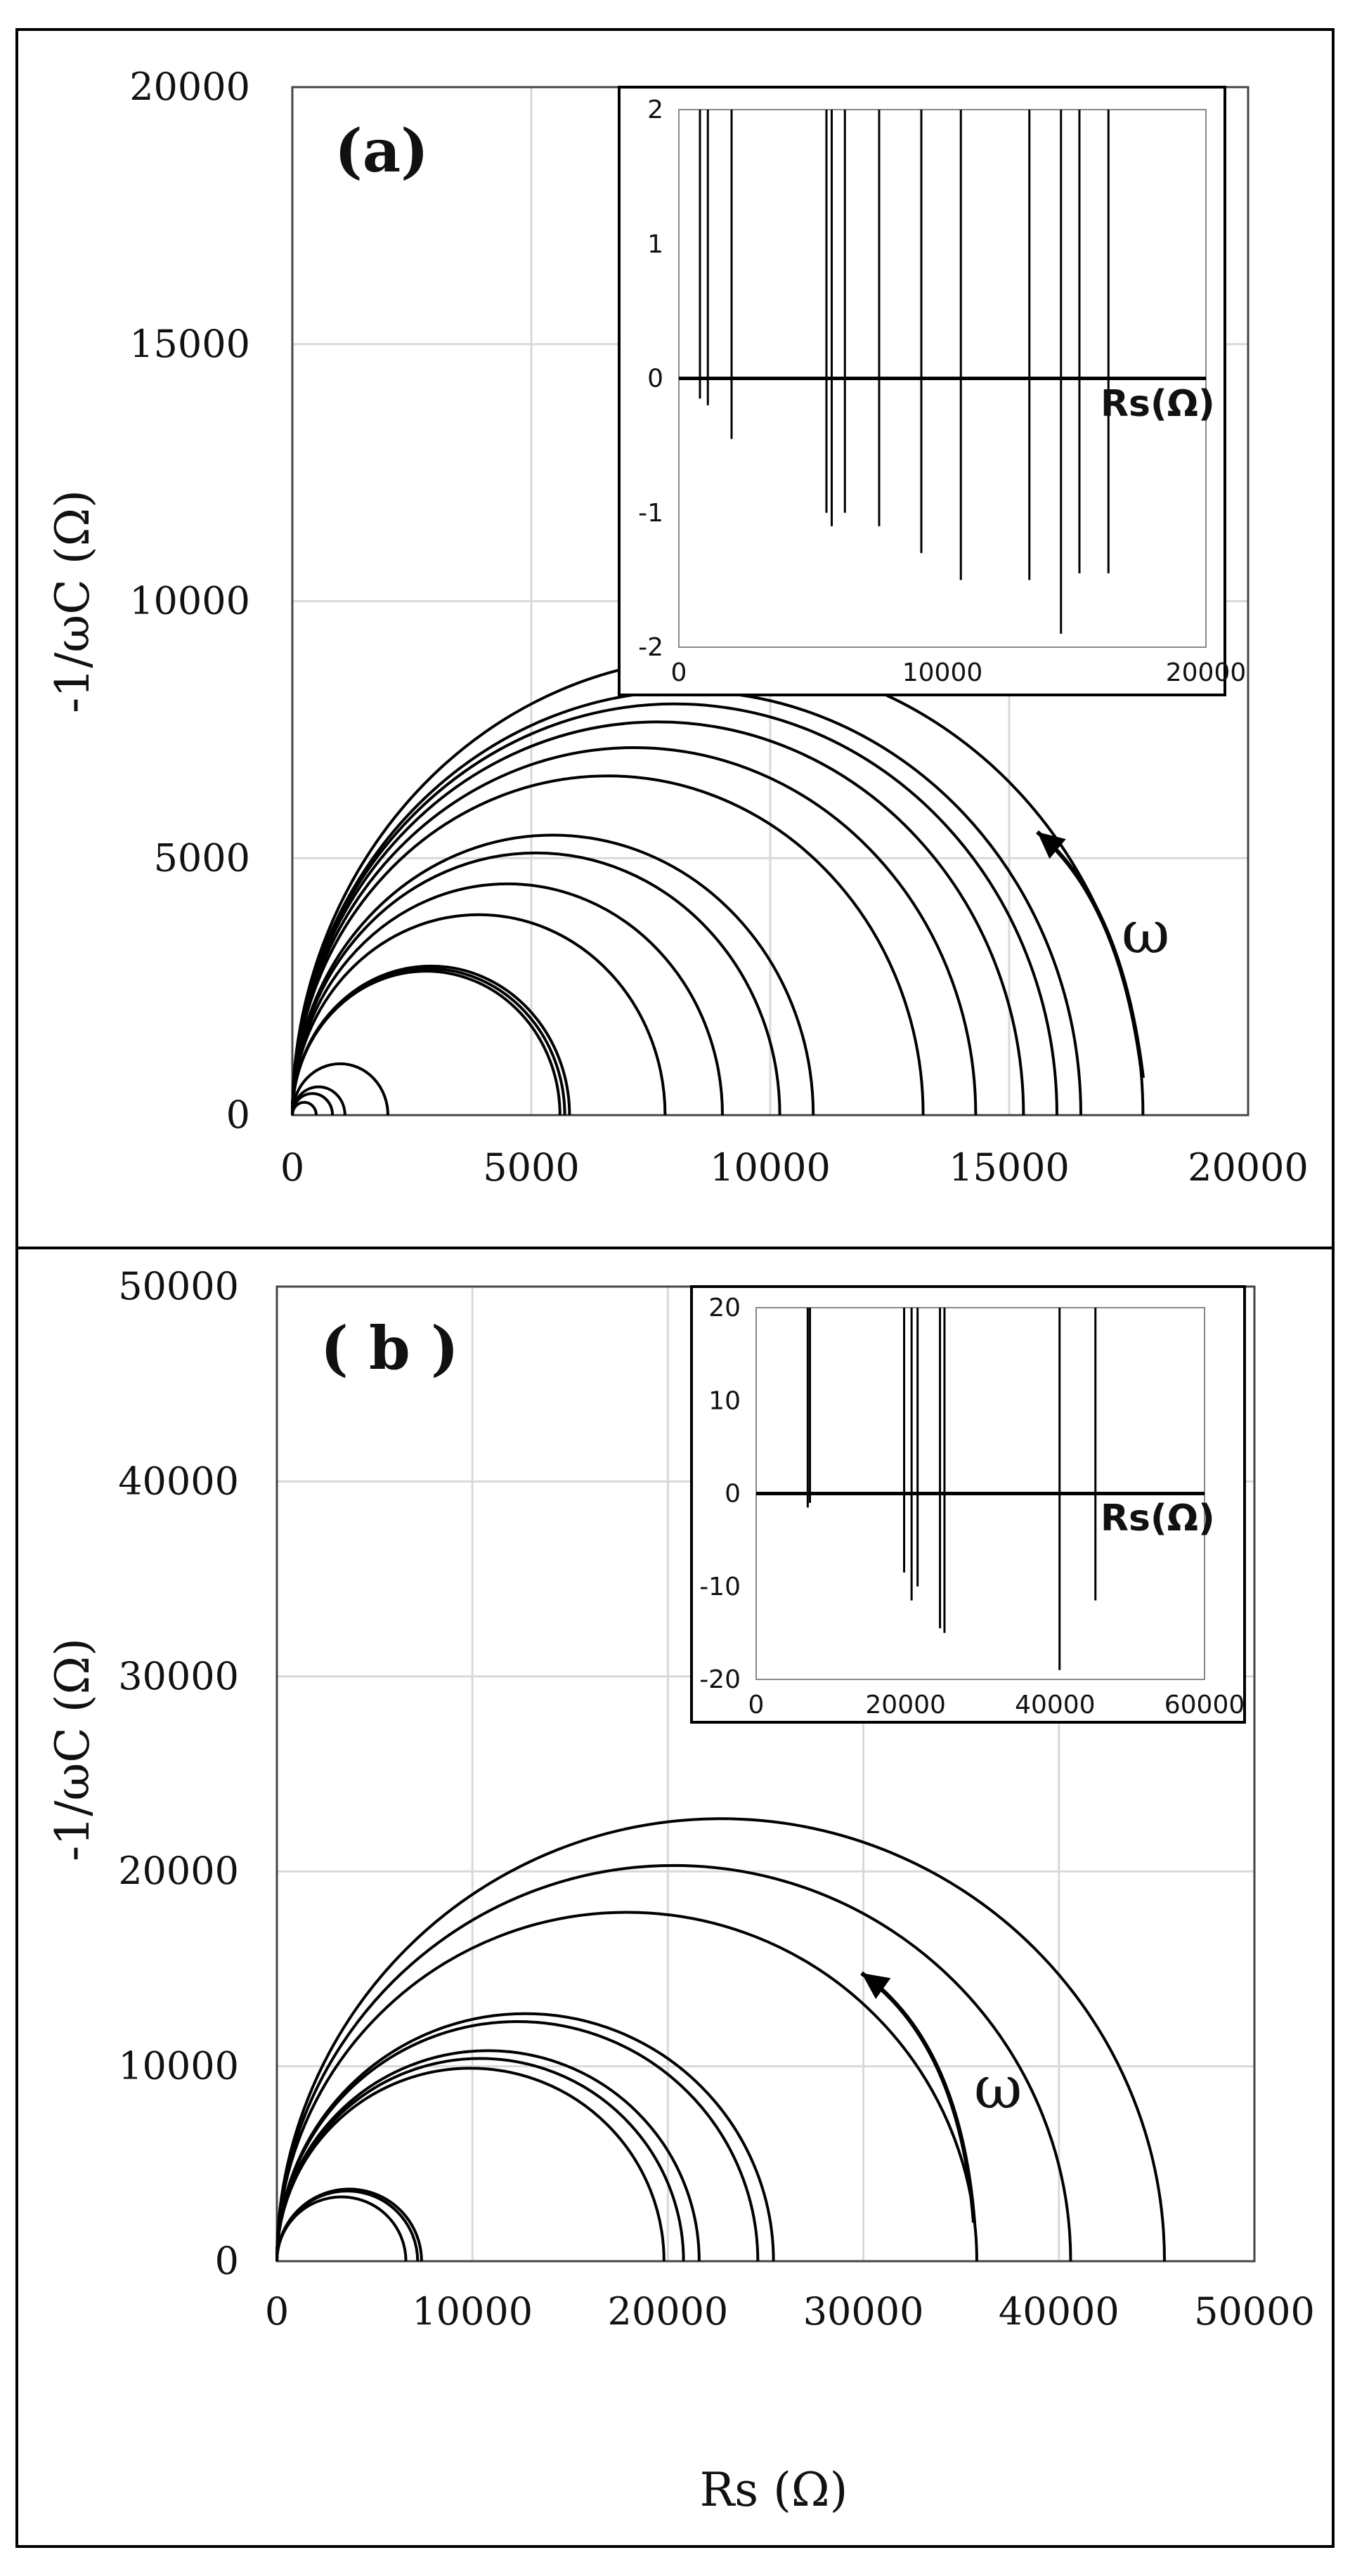 This screenshot has width=1350, height=2576. I want to click on y-tick-label: 30000, so click(178, 1676).